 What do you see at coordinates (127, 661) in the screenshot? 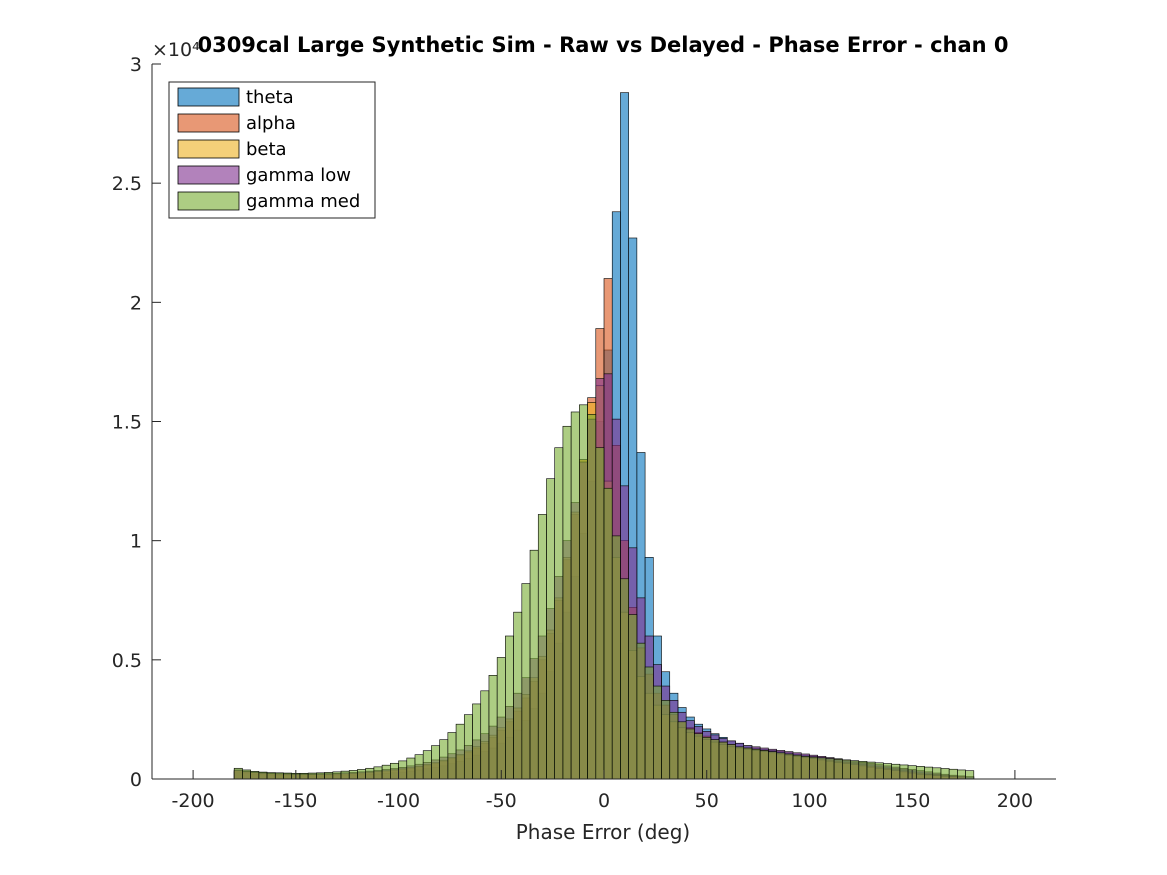
I see `y-tick-label: 0.5` at bounding box center [127, 661].